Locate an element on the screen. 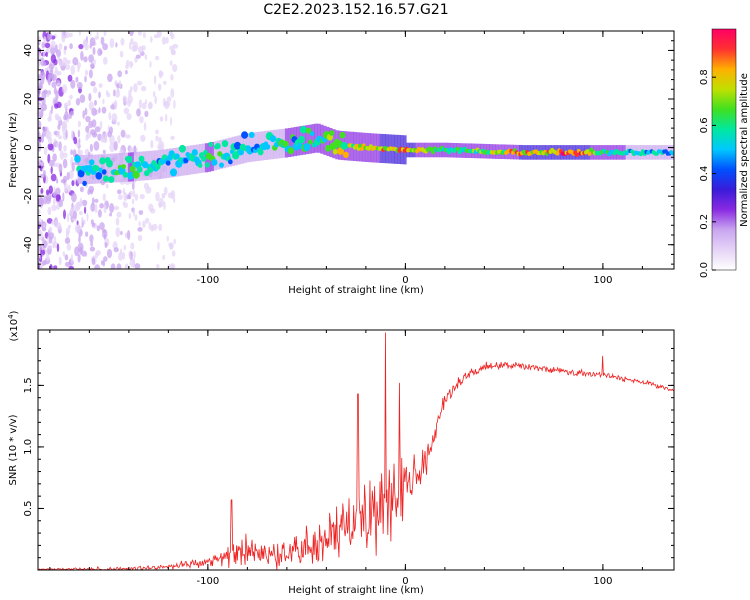 This screenshot has width=750, height=600. x-tick-label: 100 is located at coordinates (602, 280).